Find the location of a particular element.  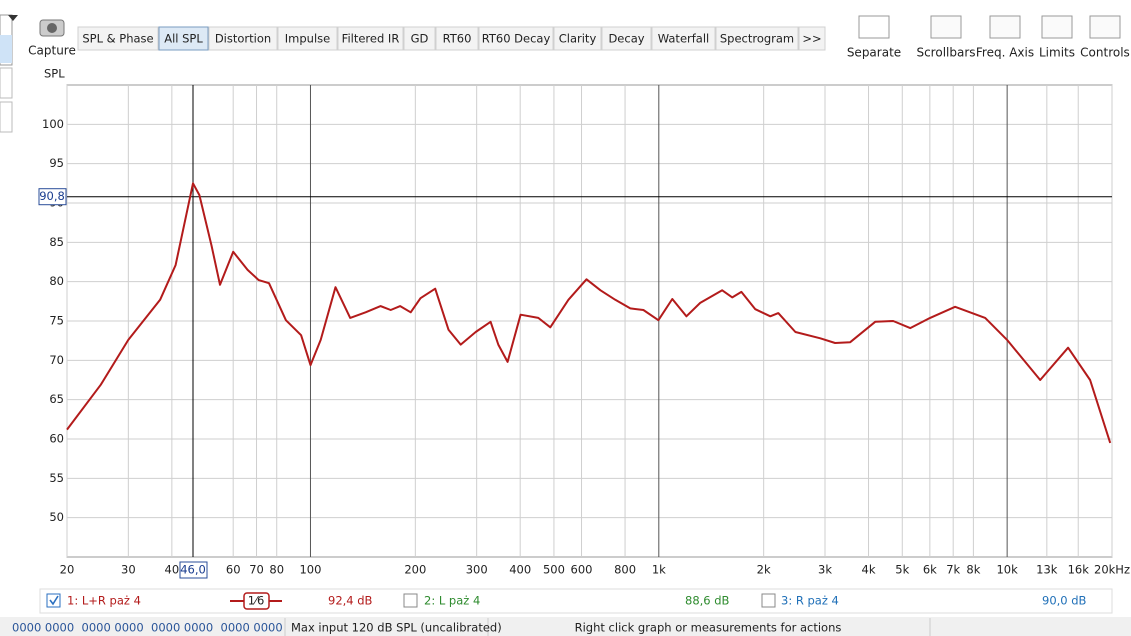

tab-label: Filtered IR is located at coordinates (371, 39).